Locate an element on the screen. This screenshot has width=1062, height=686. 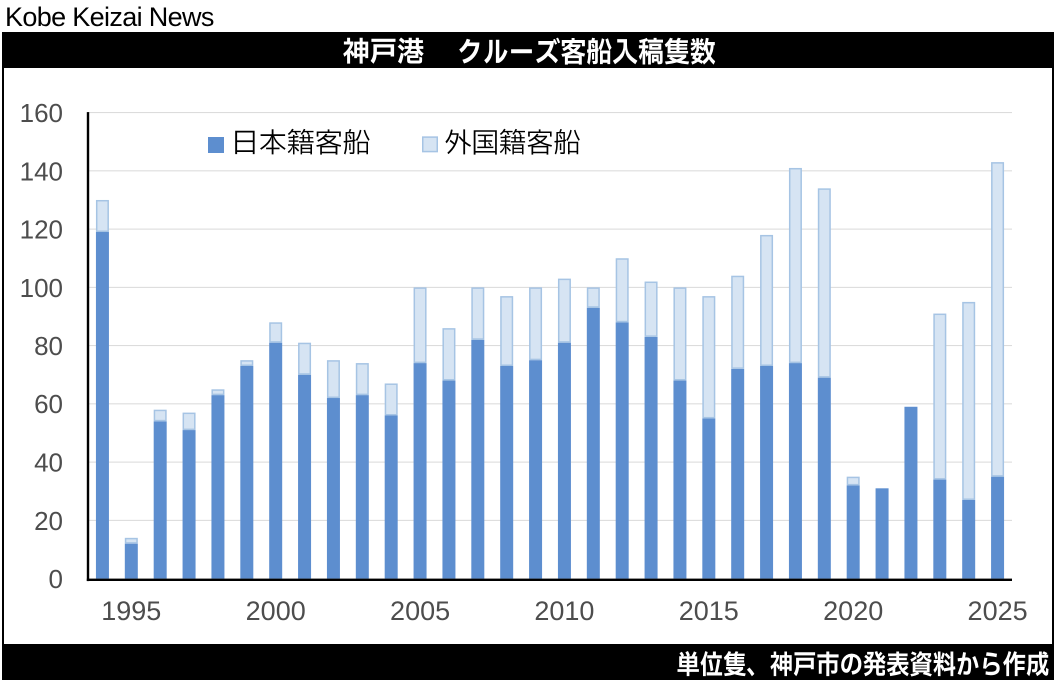
svg-text: 20 is located at coordinates (48, 521).